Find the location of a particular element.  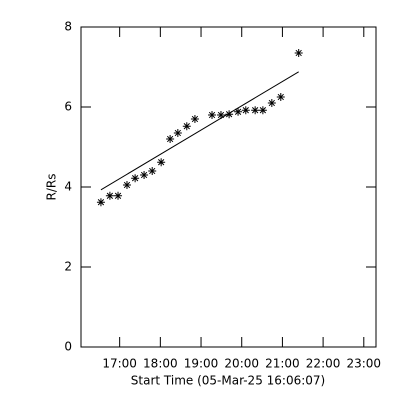

x-tick-label: 22:00 is located at coordinates (323, 364).